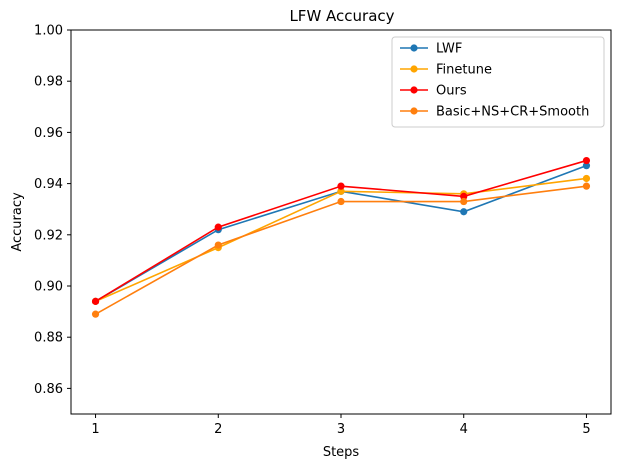 This screenshot has width=622, height=468. What do you see at coordinates (218, 429) in the screenshot?
I see `x-tick-label: 2` at bounding box center [218, 429].